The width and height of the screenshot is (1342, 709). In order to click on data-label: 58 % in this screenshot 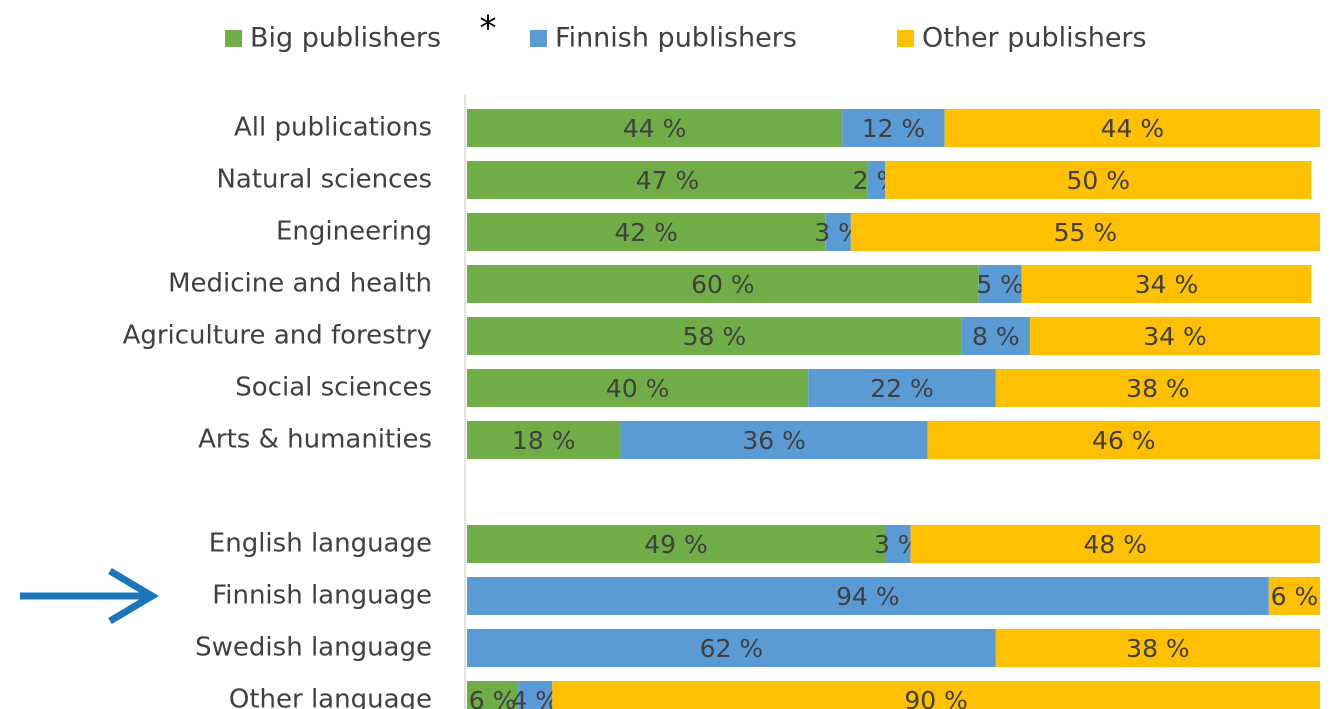, I will do `click(715, 336)`.